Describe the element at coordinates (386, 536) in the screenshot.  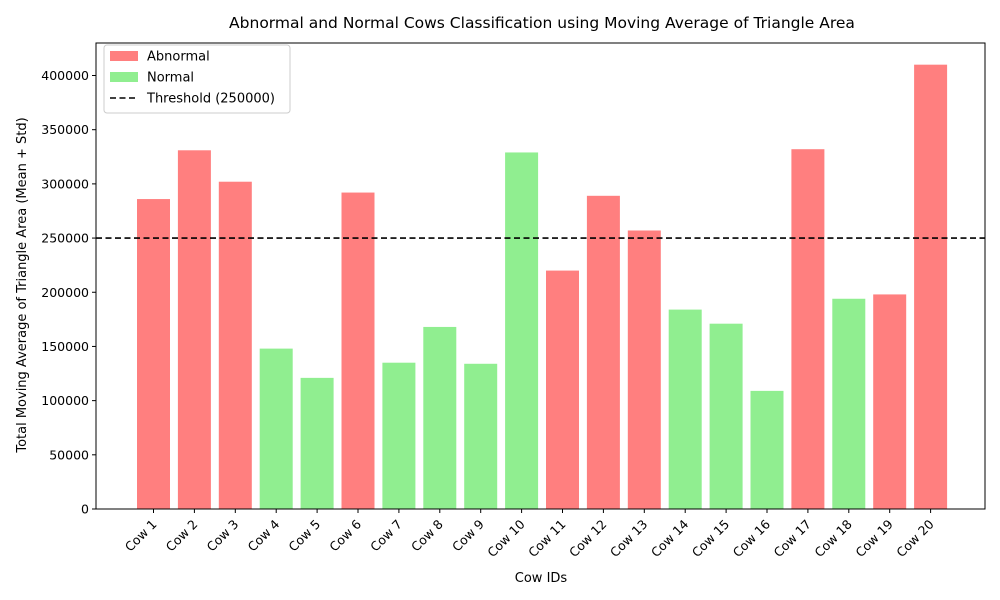
I see `x-tick-label: Cow 7` at that location.